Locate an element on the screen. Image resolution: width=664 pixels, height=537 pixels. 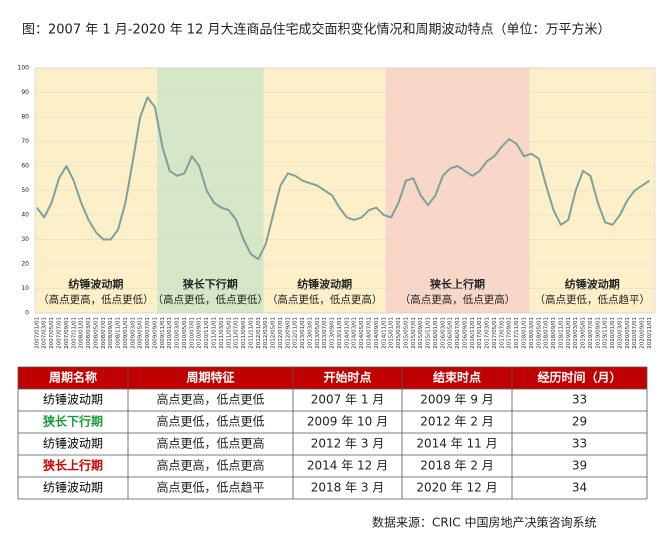
x-tick-label: 2007/09/01 is located at coordinates (67, 333).